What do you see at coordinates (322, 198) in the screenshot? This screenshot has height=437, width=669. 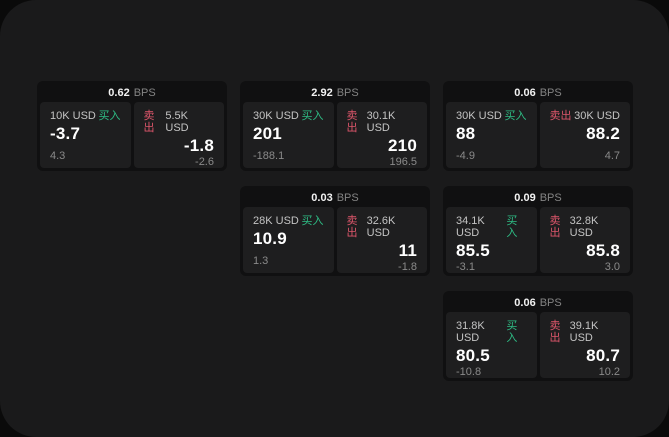 I see `bps-value: 0.03` at bounding box center [322, 198].